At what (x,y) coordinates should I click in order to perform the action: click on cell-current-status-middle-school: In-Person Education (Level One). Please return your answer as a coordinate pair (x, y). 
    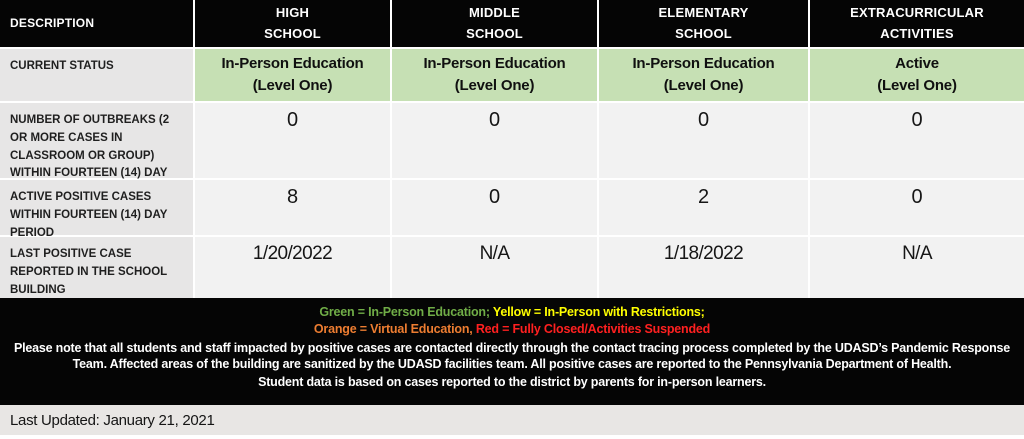
    Looking at the image, I should click on (494, 75).